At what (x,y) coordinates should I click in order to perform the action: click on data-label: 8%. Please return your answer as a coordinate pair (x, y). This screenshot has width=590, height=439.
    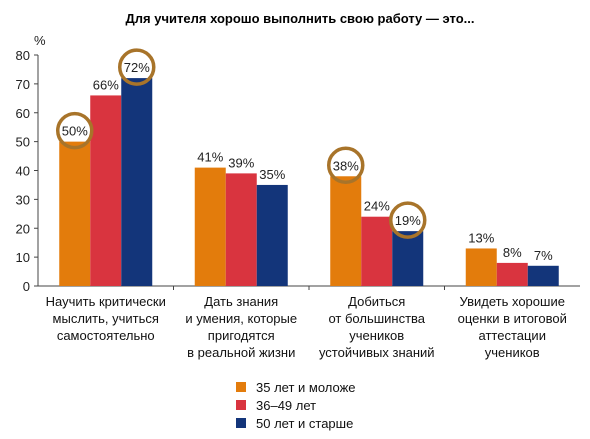
    Looking at the image, I should click on (512, 252).